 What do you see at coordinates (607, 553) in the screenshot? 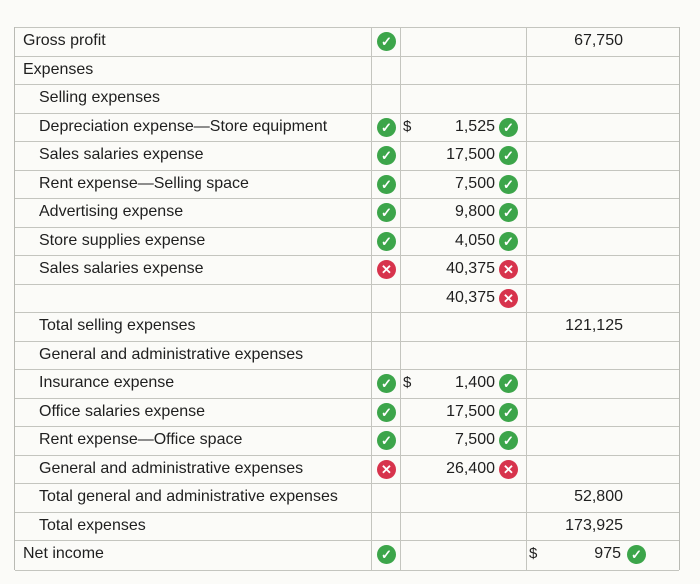
I see `total-amount-field: 975` at bounding box center [607, 553].